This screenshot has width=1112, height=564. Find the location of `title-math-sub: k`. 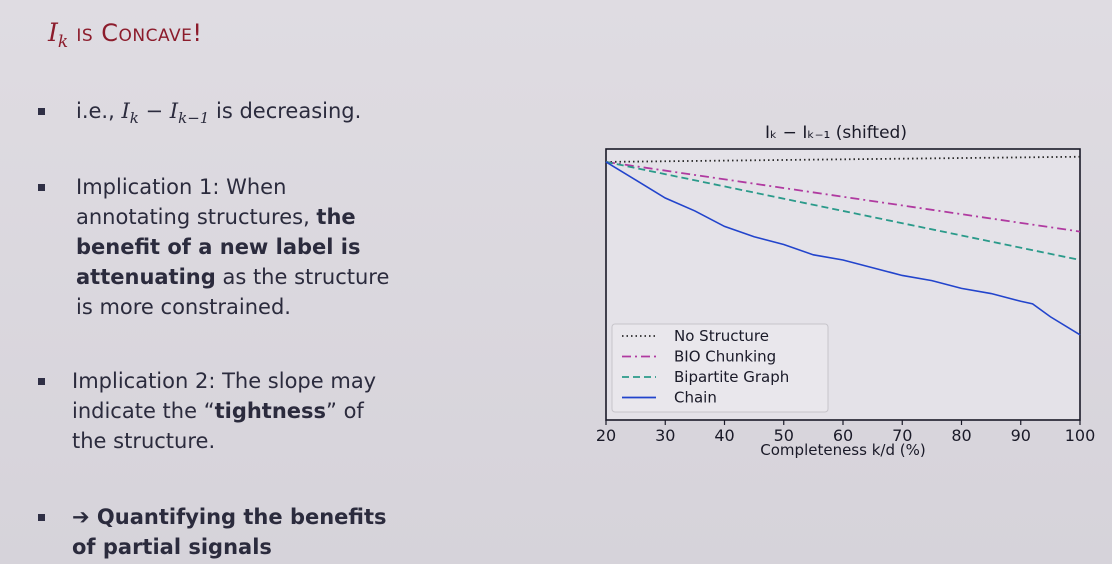

title-math-sub: k is located at coordinates (63, 41).